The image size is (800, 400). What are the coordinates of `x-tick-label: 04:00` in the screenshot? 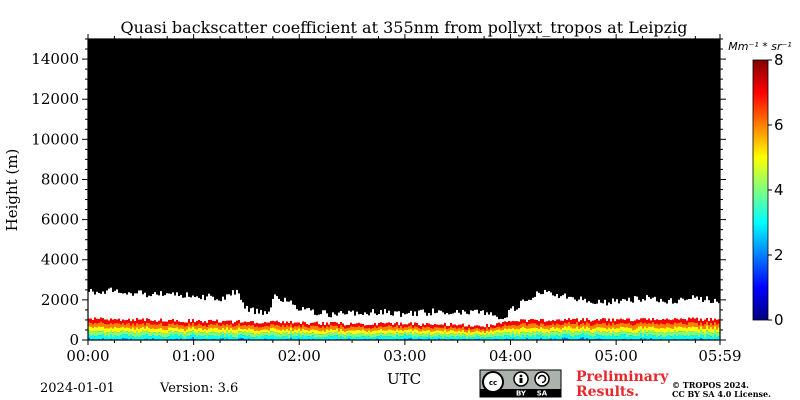 It's located at (510, 356).